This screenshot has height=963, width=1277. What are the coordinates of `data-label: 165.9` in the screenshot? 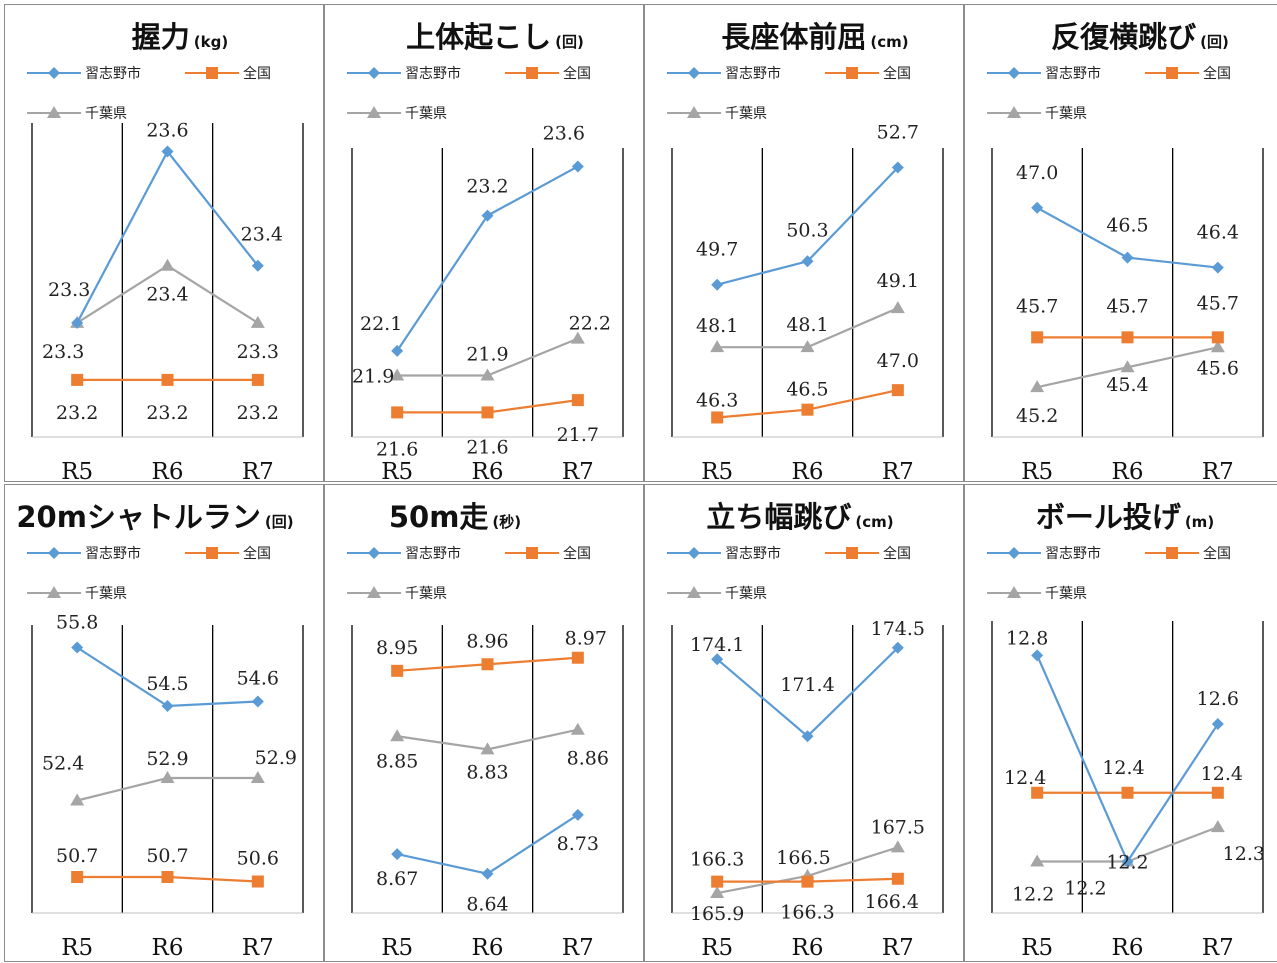 It's located at (717, 914).